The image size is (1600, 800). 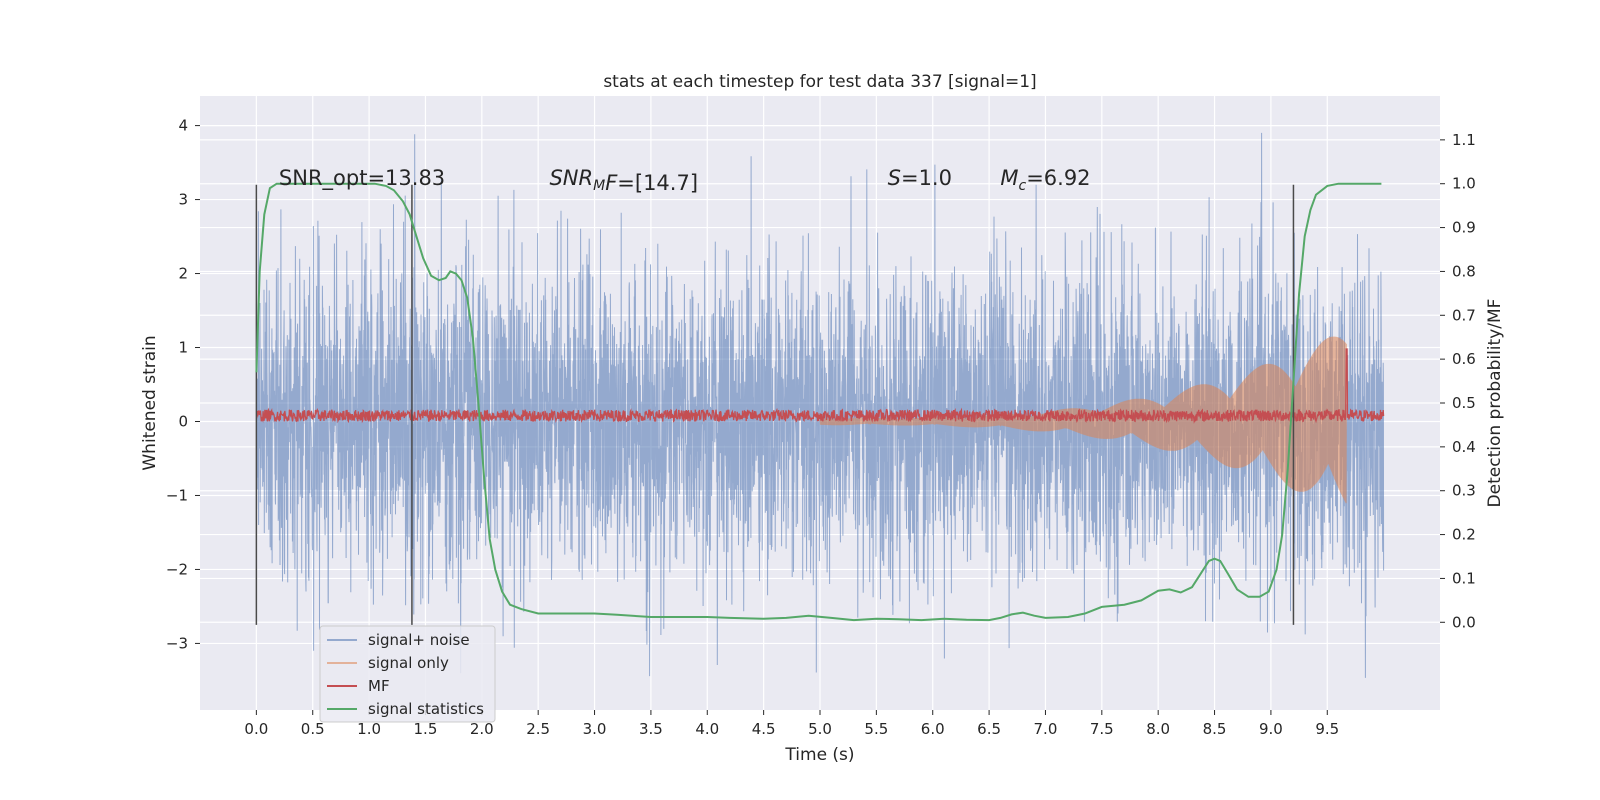 I want to click on annotation-snr-opt: SNR_opt=13.83, so click(x=362, y=178).